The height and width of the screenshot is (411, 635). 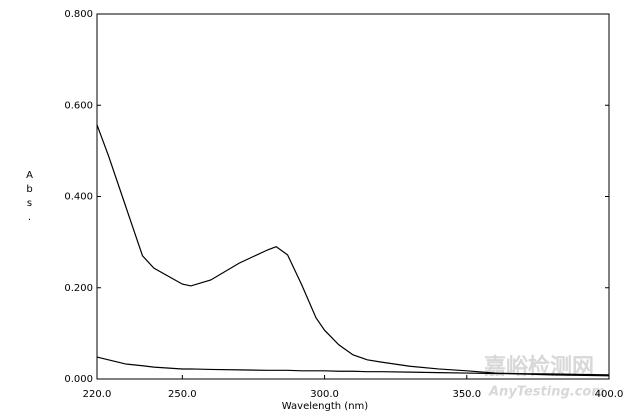 I want to click on x-axis-label: Wavelength (nm), so click(x=325, y=406).